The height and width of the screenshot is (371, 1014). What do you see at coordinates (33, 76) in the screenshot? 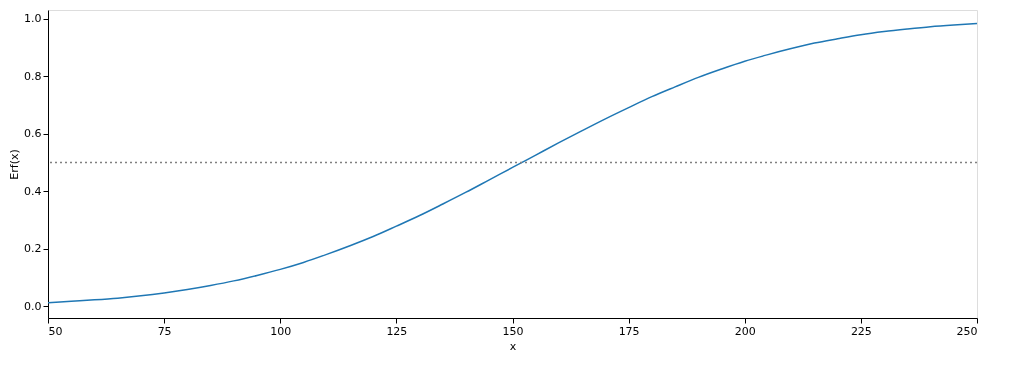
I see `y-tick-label: 0.8` at bounding box center [33, 76].